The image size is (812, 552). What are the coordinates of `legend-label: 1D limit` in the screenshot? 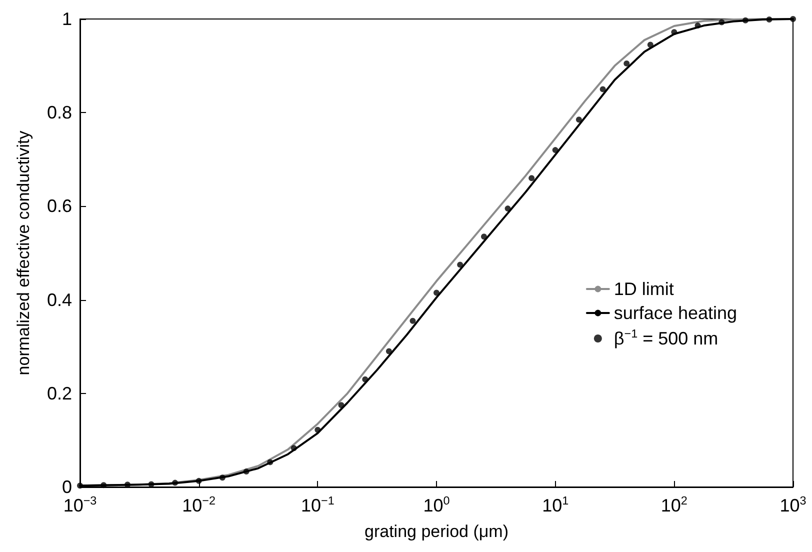 It's located at (644, 289).